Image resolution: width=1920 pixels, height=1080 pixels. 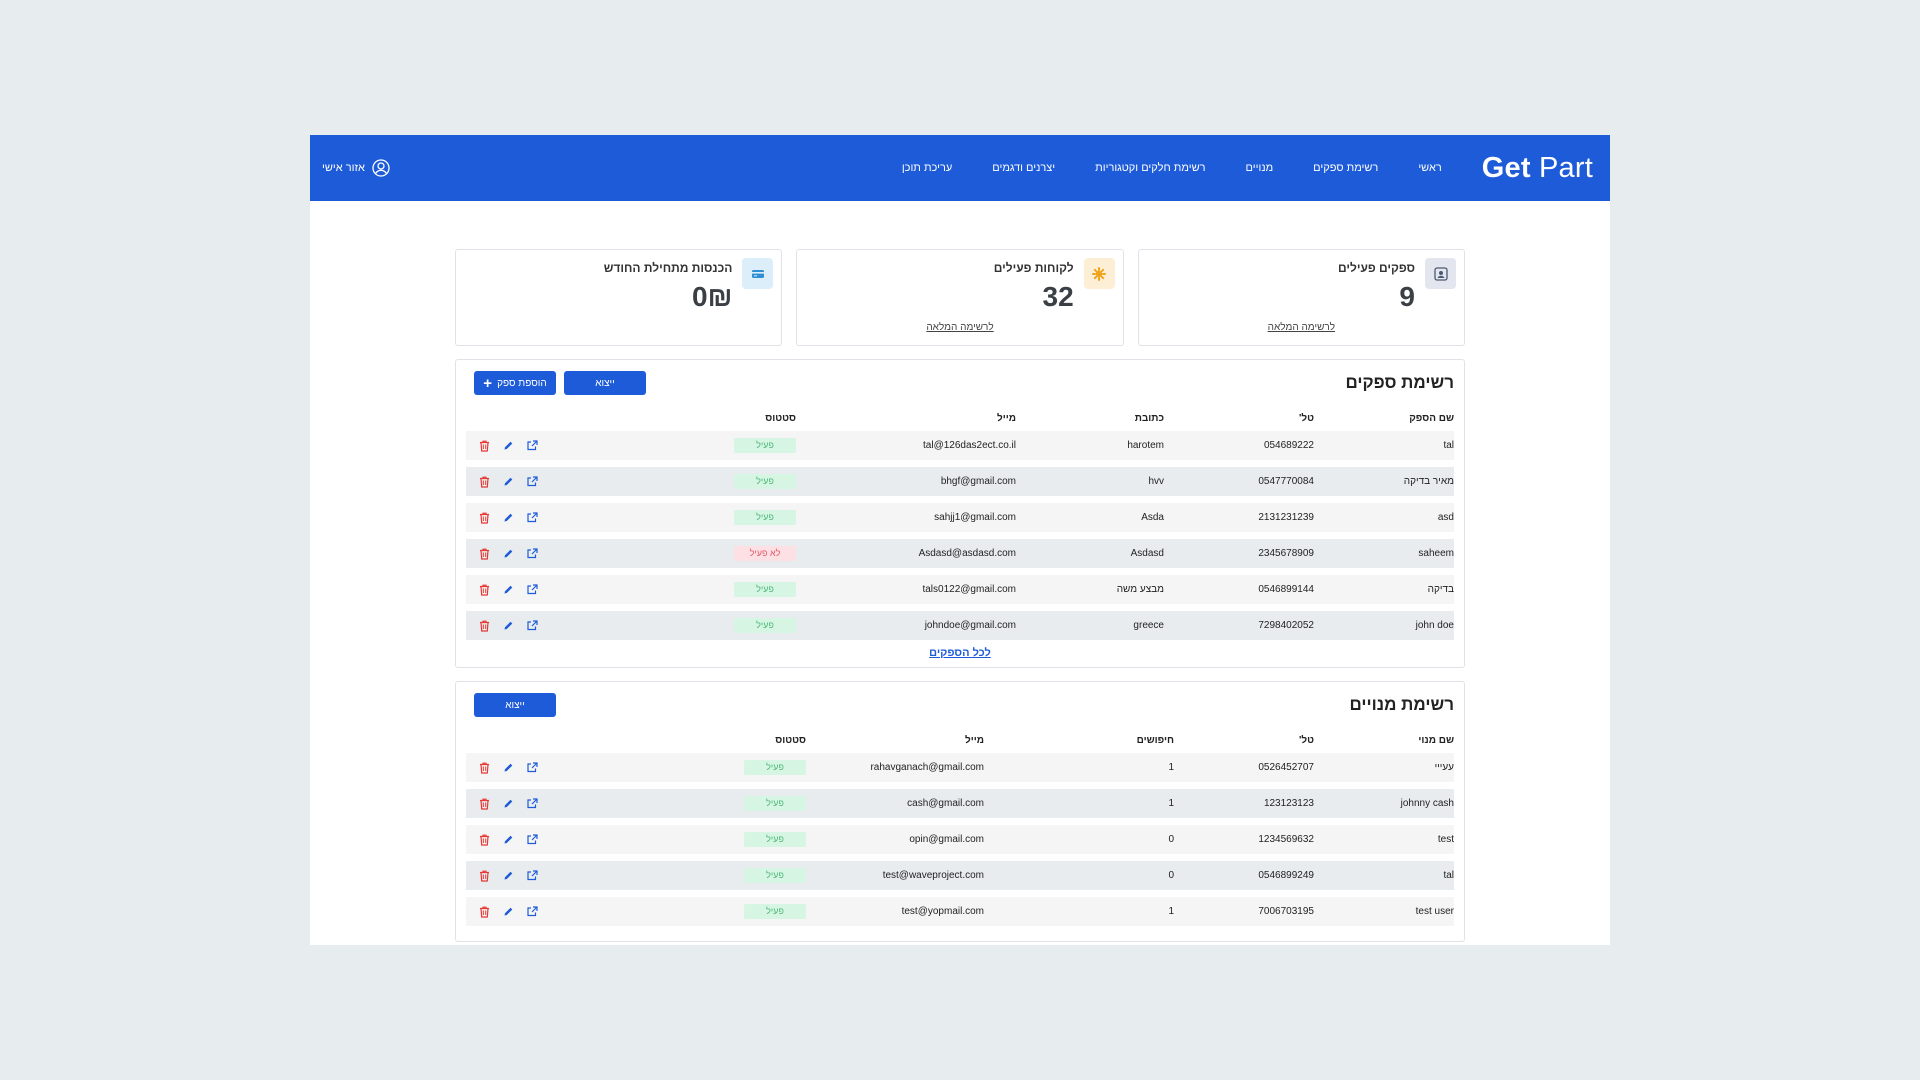 I want to click on nav-suppliers: רשימת ספקים, so click(x=1346, y=168).